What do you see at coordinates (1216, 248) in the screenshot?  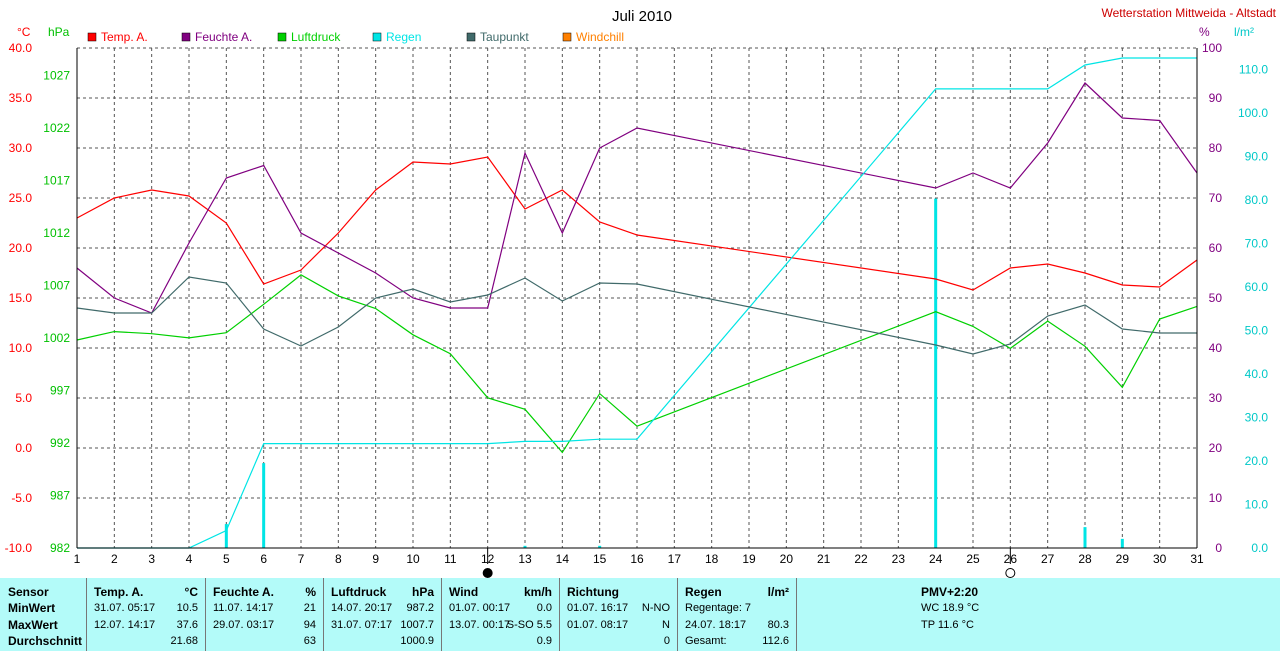 I see `humidity-tick-label: 60` at bounding box center [1216, 248].